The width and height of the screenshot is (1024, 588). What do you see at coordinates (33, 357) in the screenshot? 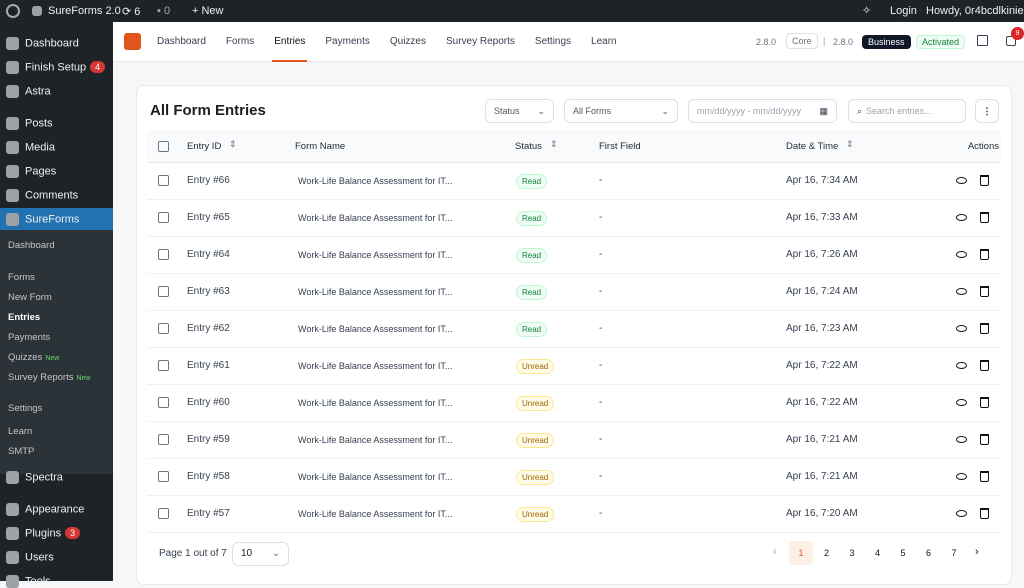
I see `submenu-item: Quizzes New` at bounding box center [33, 357].